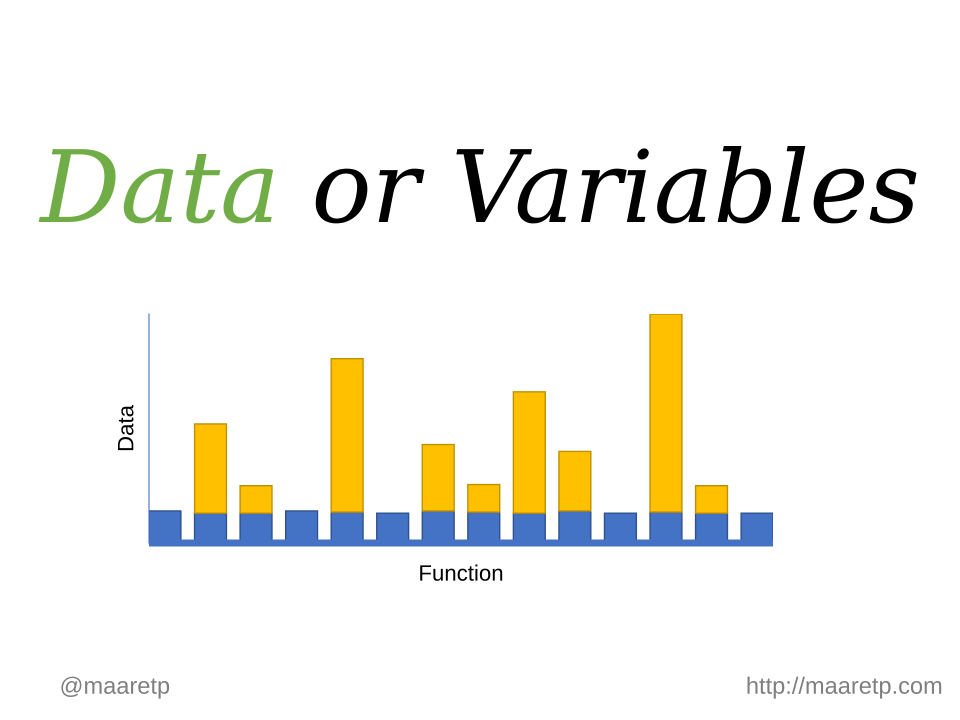  What do you see at coordinates (461, 572) in the screenshot?
I see `x-axis-title: Function` at bounding box center [461, 572].